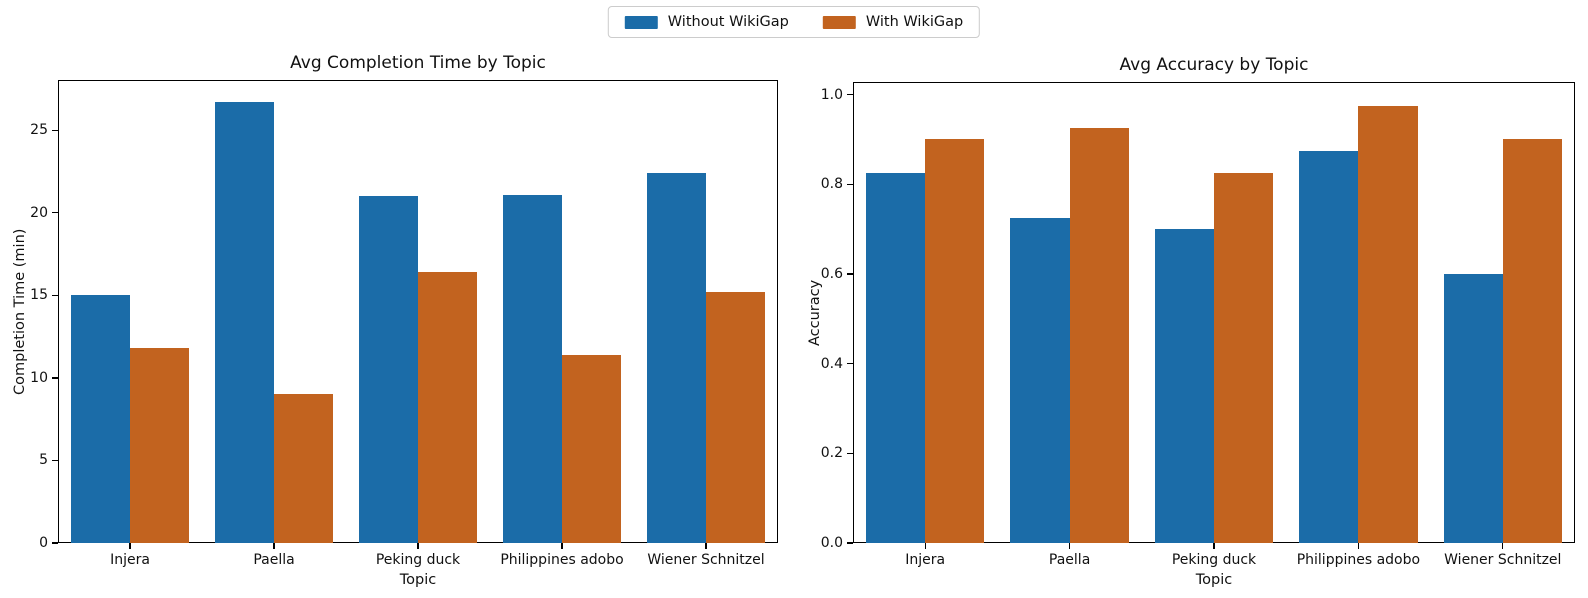  I want to click on y-tick-label: 20, so click(39, 212).